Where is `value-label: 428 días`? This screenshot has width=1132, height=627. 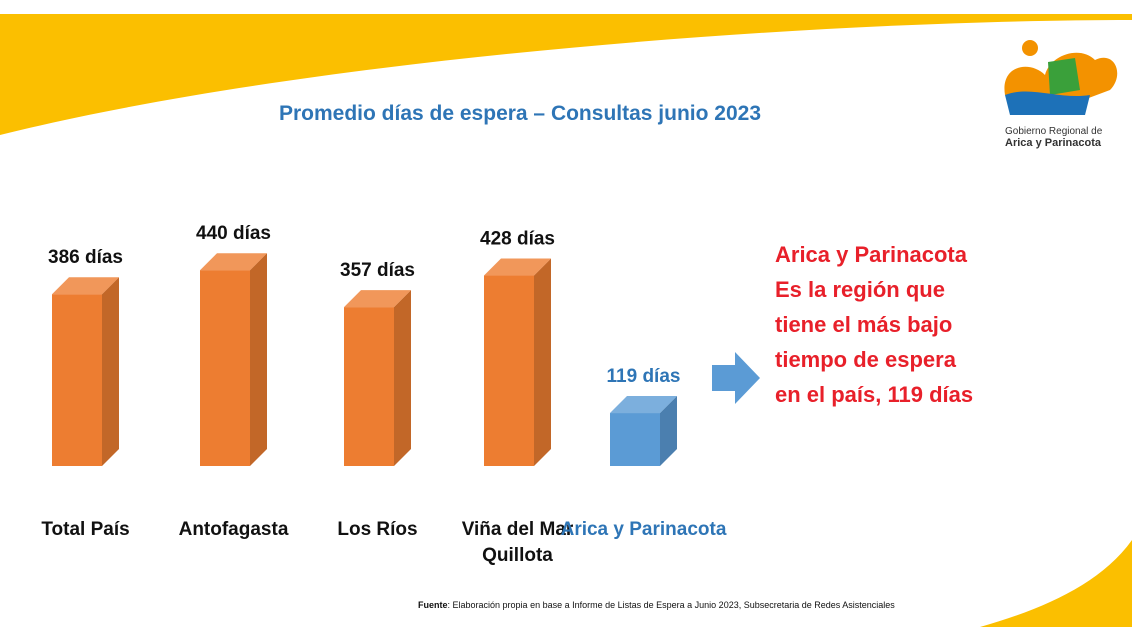
value-label: 428 días is located at coordinates (517, 239).